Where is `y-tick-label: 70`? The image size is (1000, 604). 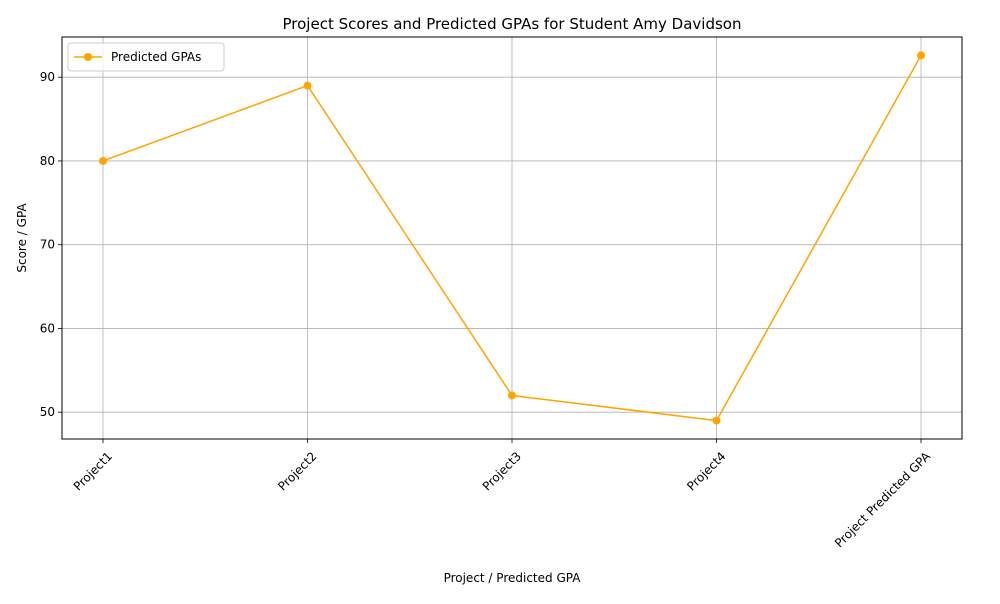
y-tick-label: 70 is located at coordinates (47, 245).